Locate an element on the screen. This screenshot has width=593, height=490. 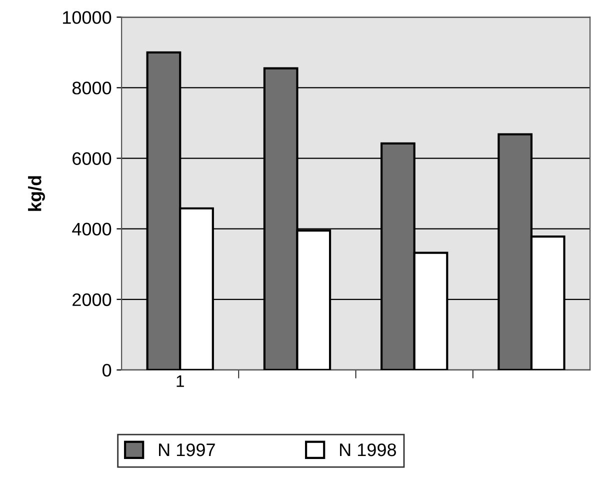
legend-label: N 1998 is located at coordinates (368, 449).